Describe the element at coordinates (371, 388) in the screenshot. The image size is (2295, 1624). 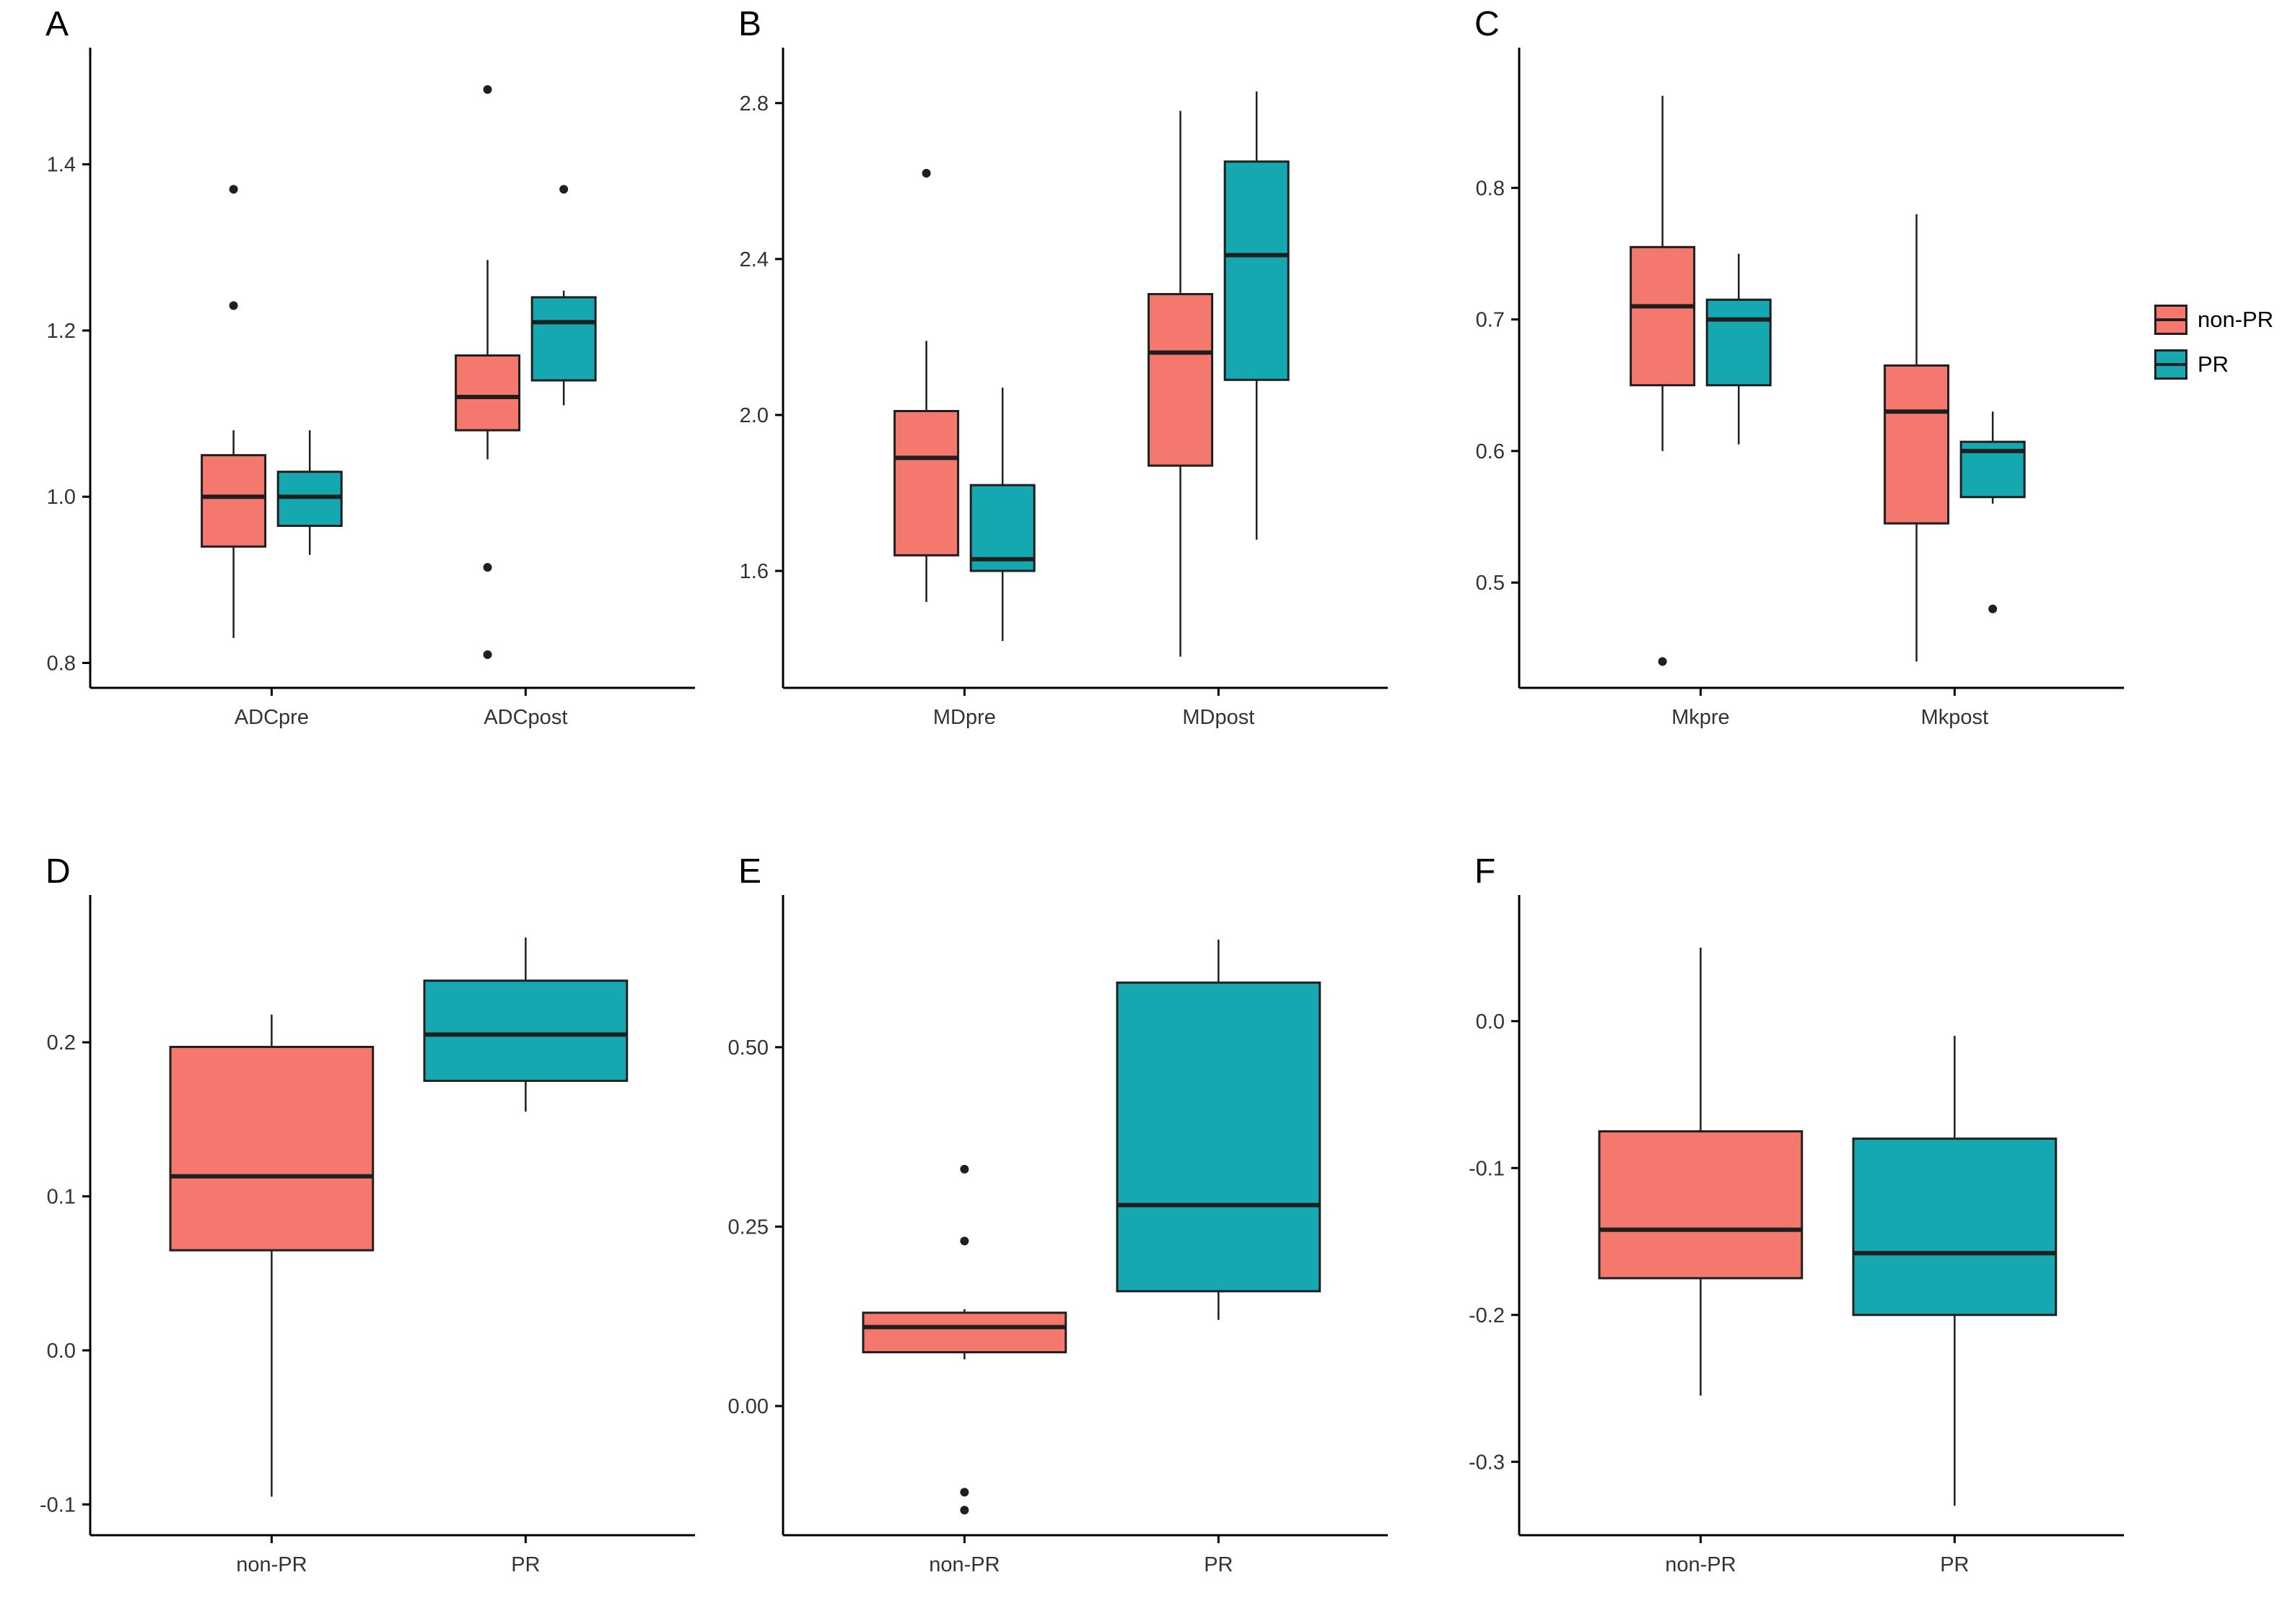
I see `boxplot-svg-a: 0.8 1.0 1.2 1.4 ADCpre ADCpost` at that location.